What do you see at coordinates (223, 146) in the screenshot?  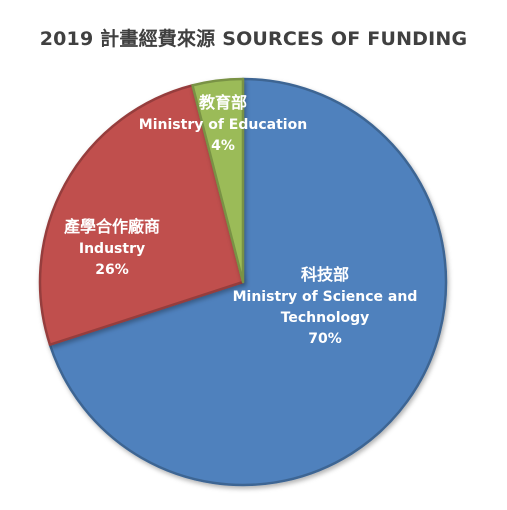 I see `slice-value-label: 4%` at bounding box center [223, 146].